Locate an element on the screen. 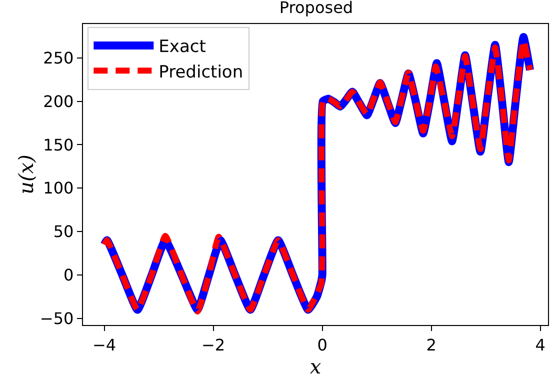  y-tick-label: 150 is located at coordinates (58, 144).